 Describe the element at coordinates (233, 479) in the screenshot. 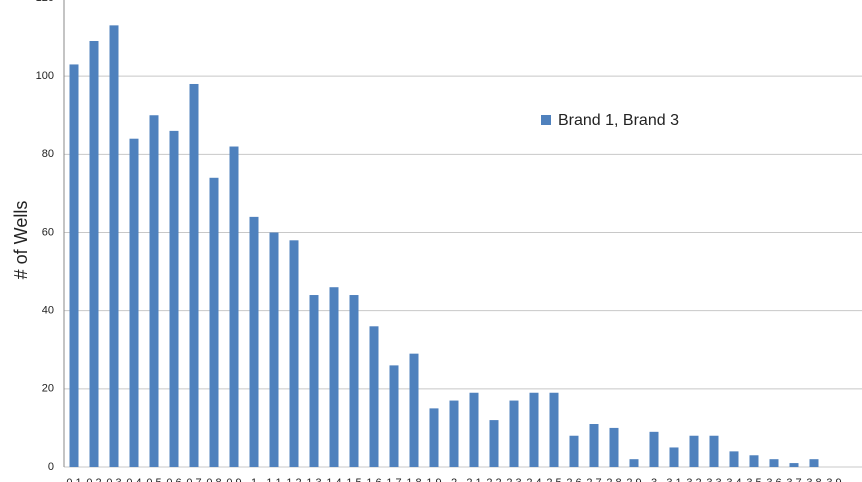

I see `x-tick-label: 0.9` at that location.